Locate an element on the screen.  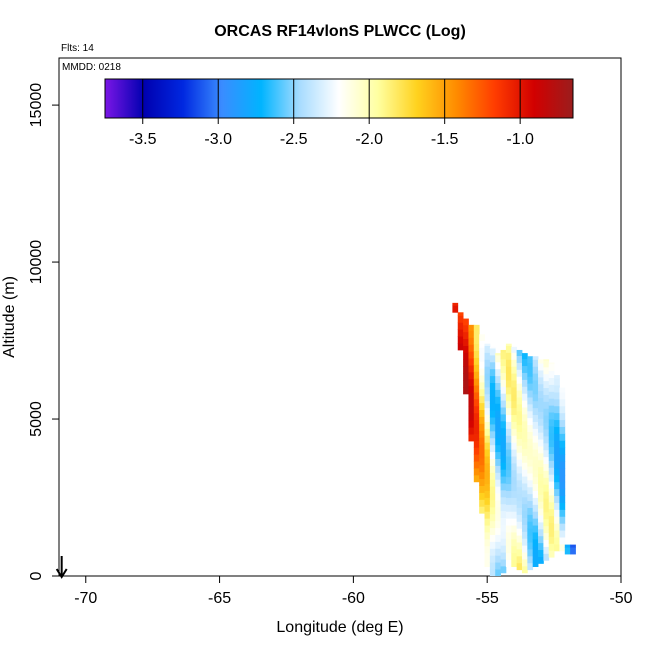
colorbar-tick-label: -3.0 is located at coordinates (218, 139).